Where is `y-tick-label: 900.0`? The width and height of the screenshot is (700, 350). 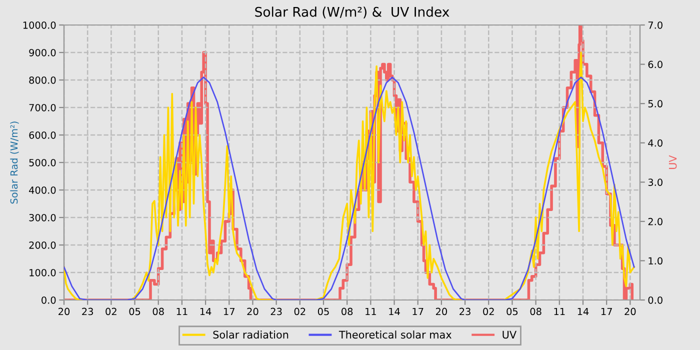 y-tick-label: 900.0 is located at coordinates (42, 52).